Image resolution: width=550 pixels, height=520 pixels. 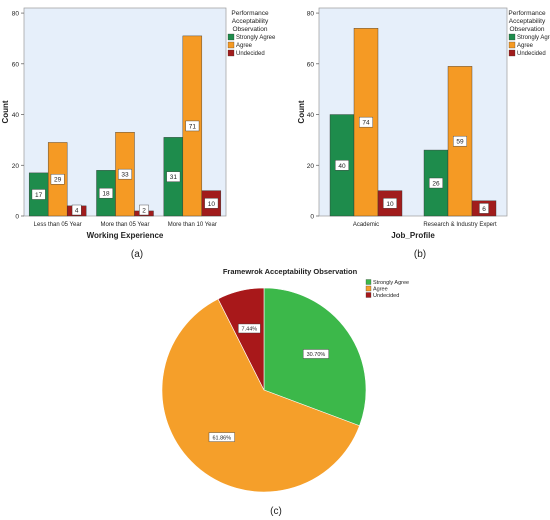 I want to click on chart-a-xtick-label: More than 05 Year, so click(x=124, y=225).